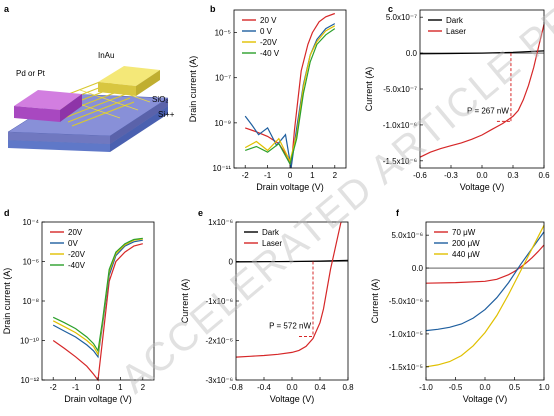 The height and width of the screenshot is (416, 554). I want to click on y-tick-label: 10⁻¹¹, so click(222, 168).